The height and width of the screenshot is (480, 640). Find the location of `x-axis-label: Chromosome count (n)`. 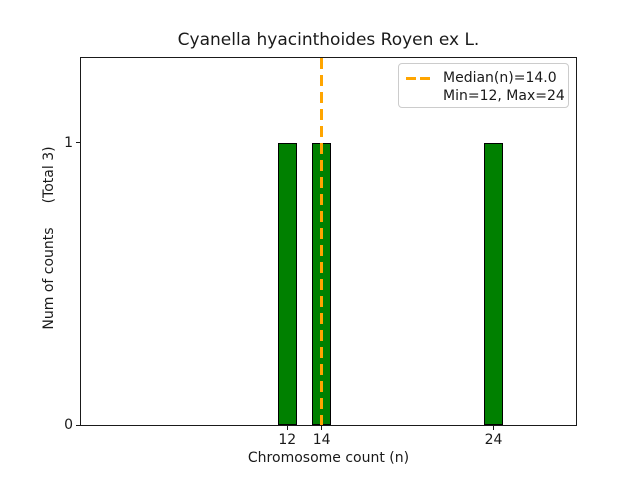

x-axis-label: Chromosome count (n) is located at coordinates (328, 458).